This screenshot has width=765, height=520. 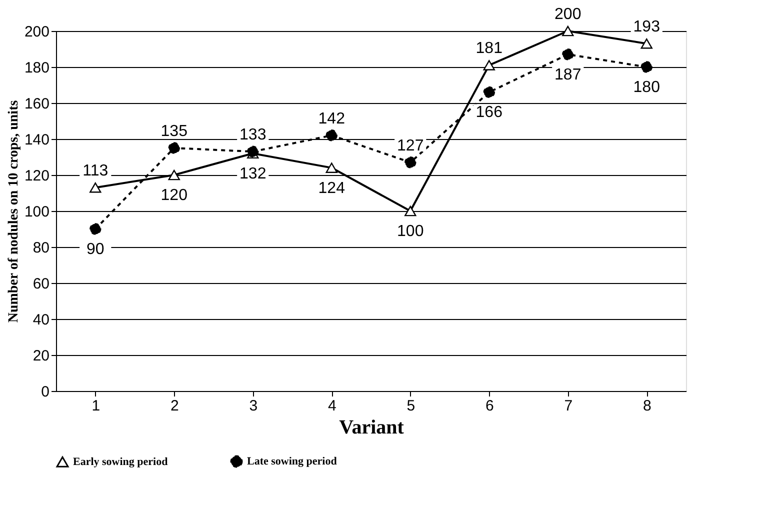 I want to click on data-label: 200, so click(x=568, y=14).